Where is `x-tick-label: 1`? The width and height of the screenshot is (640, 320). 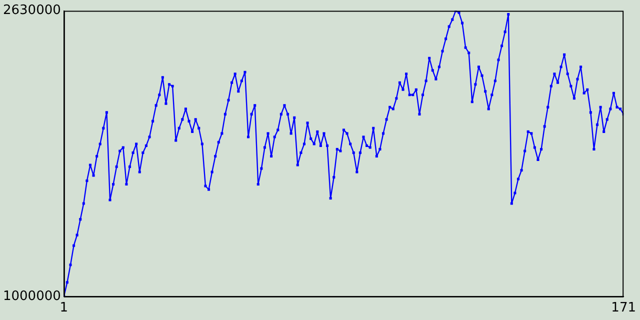
x-tick-label: 1 is located at coordinates (64, 308).